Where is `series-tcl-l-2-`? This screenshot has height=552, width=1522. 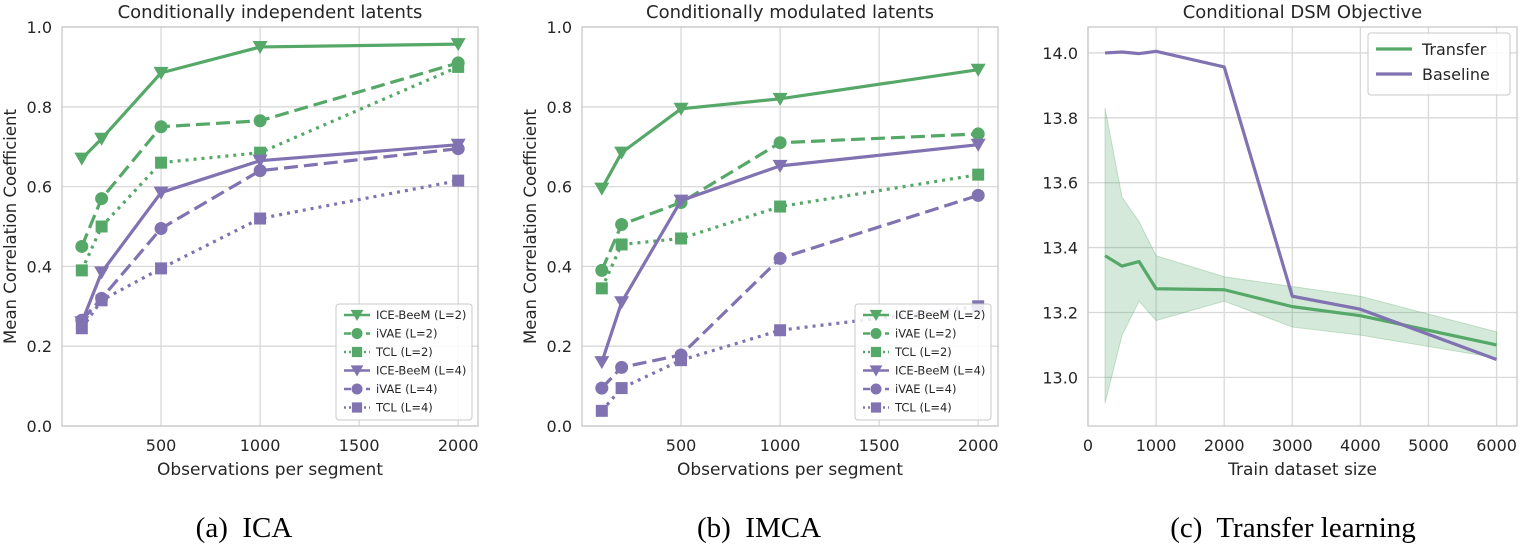
series-tcl-l-2- is located at coordinates (790, 231).